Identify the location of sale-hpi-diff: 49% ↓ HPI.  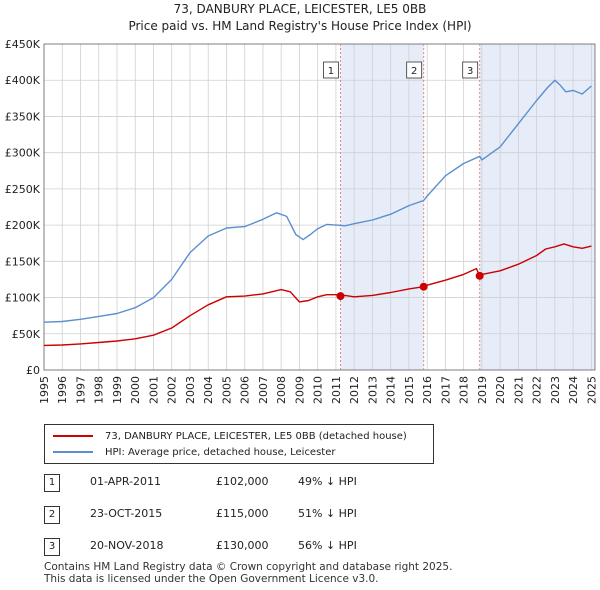
(327, 481).